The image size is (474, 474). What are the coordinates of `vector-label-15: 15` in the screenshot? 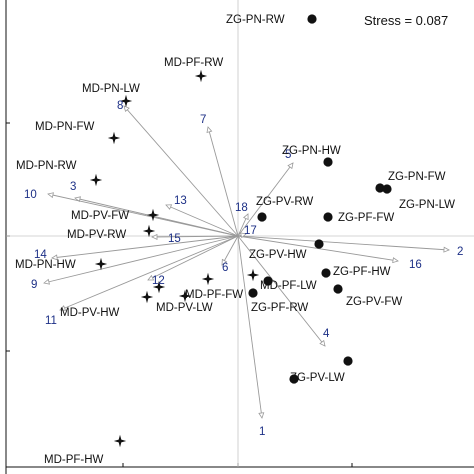 It's located at (174, 239).